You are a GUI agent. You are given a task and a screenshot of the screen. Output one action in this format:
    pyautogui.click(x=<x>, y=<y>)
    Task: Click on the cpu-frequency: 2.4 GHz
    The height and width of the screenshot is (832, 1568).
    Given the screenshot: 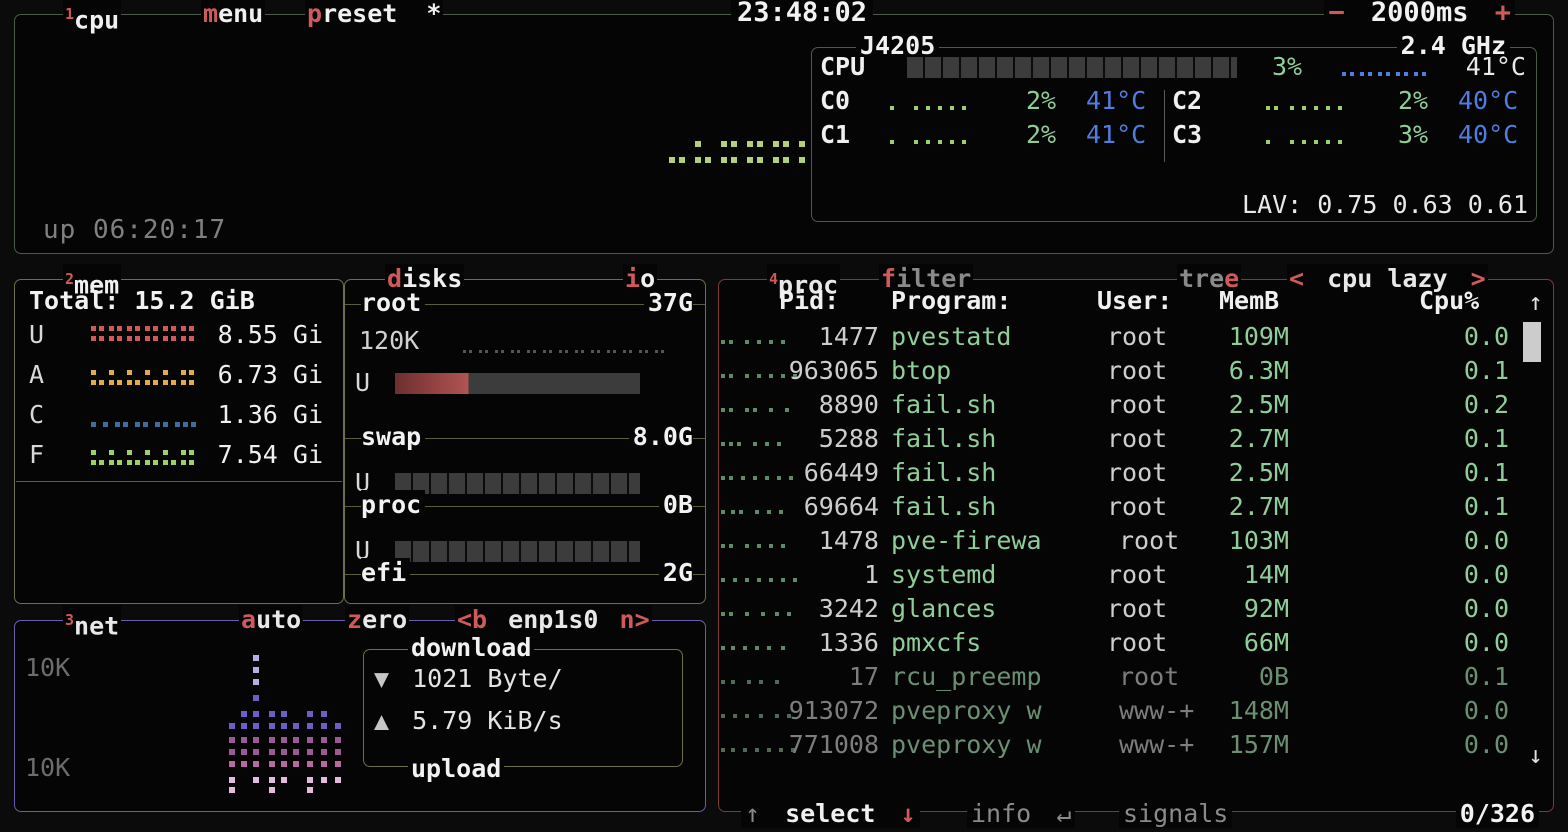 What is the action you would take?
    pyautogui.click(x=1453, y=45)
    